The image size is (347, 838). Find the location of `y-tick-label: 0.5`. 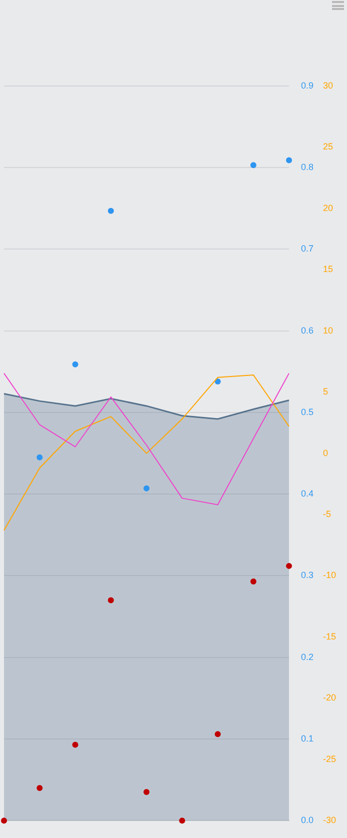

y-tick-label: 0.5 is located at coordinates (307, 411).